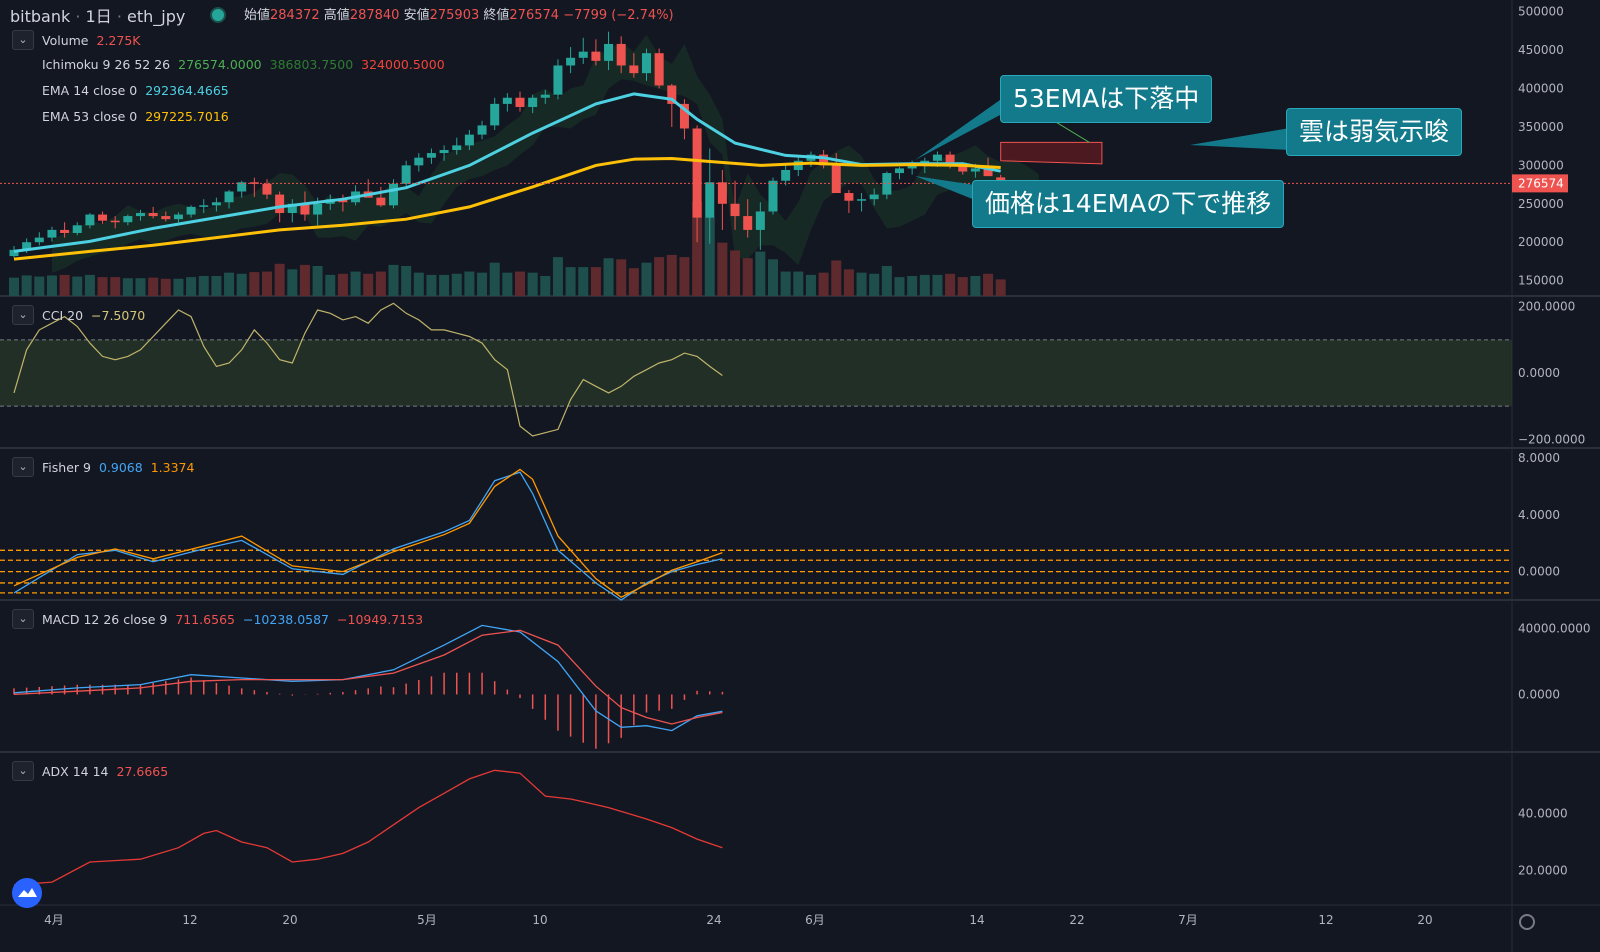  What do you see at coordinates (135, 116) in the screenshot?
I see `ema53-legend: EMA 53 close 0 297225.7016` at bounding box center [135, 116].